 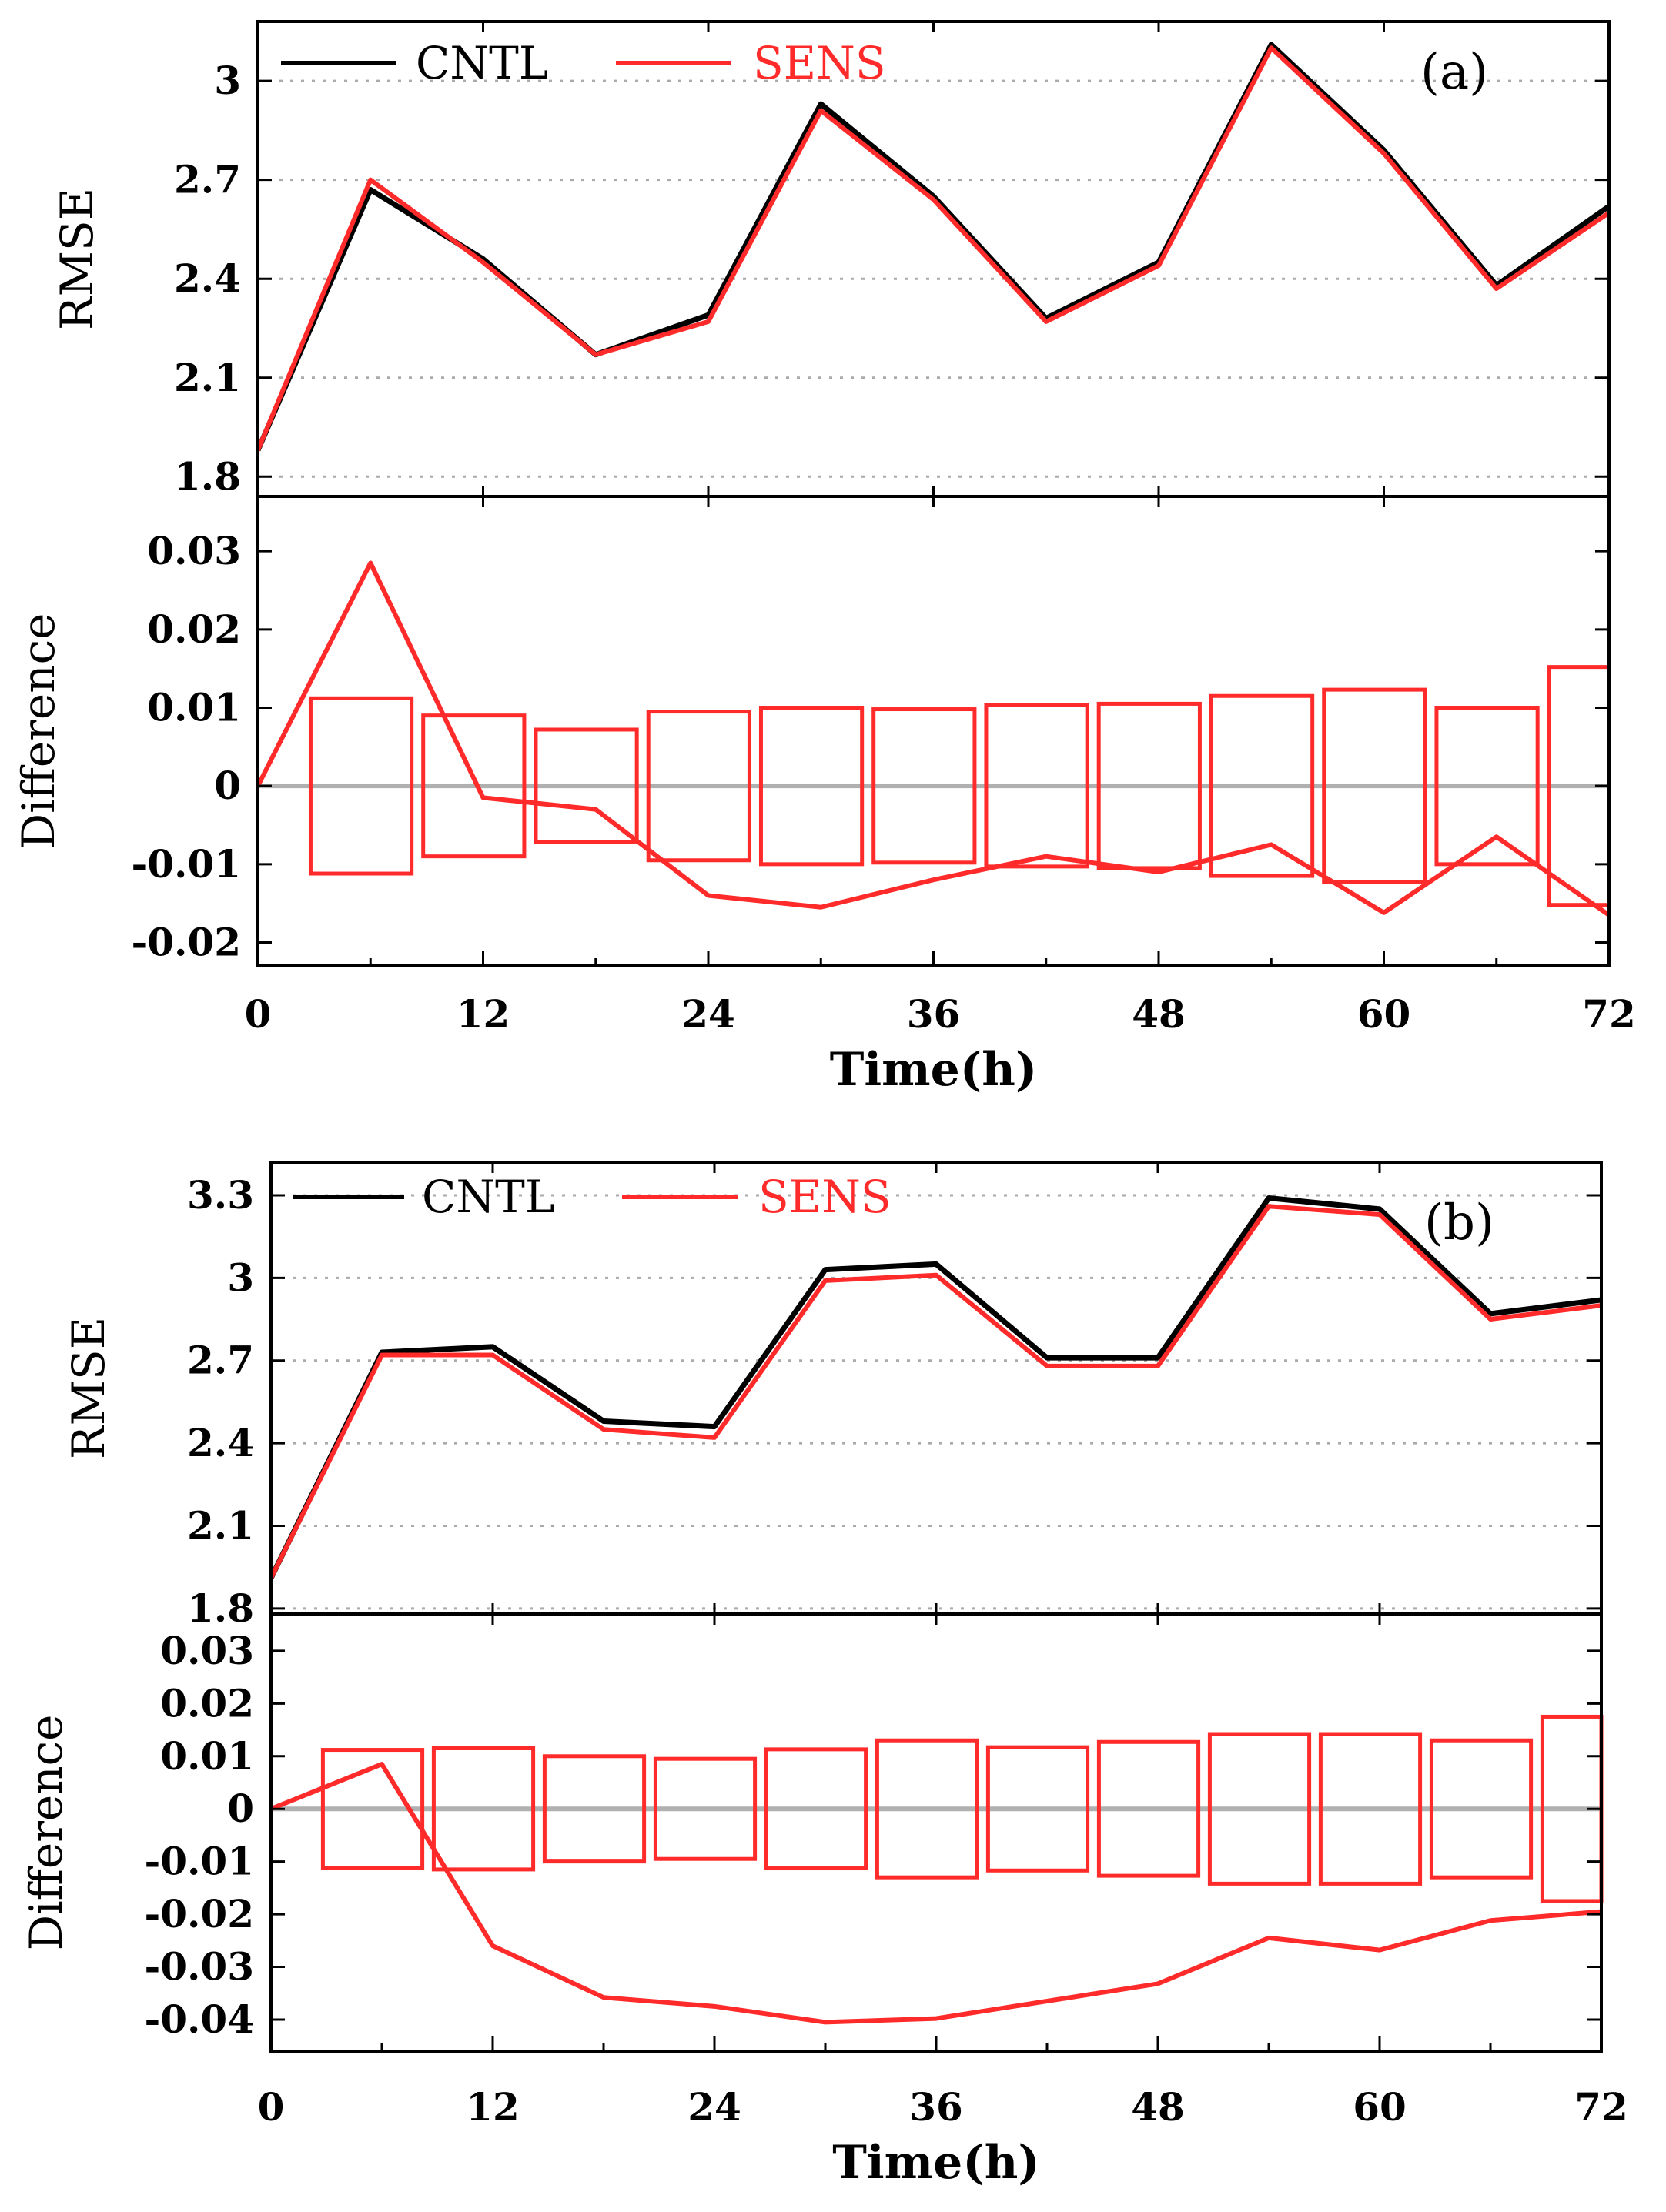 I want to click on panel-label: (a), so click(x=1454, y=72).